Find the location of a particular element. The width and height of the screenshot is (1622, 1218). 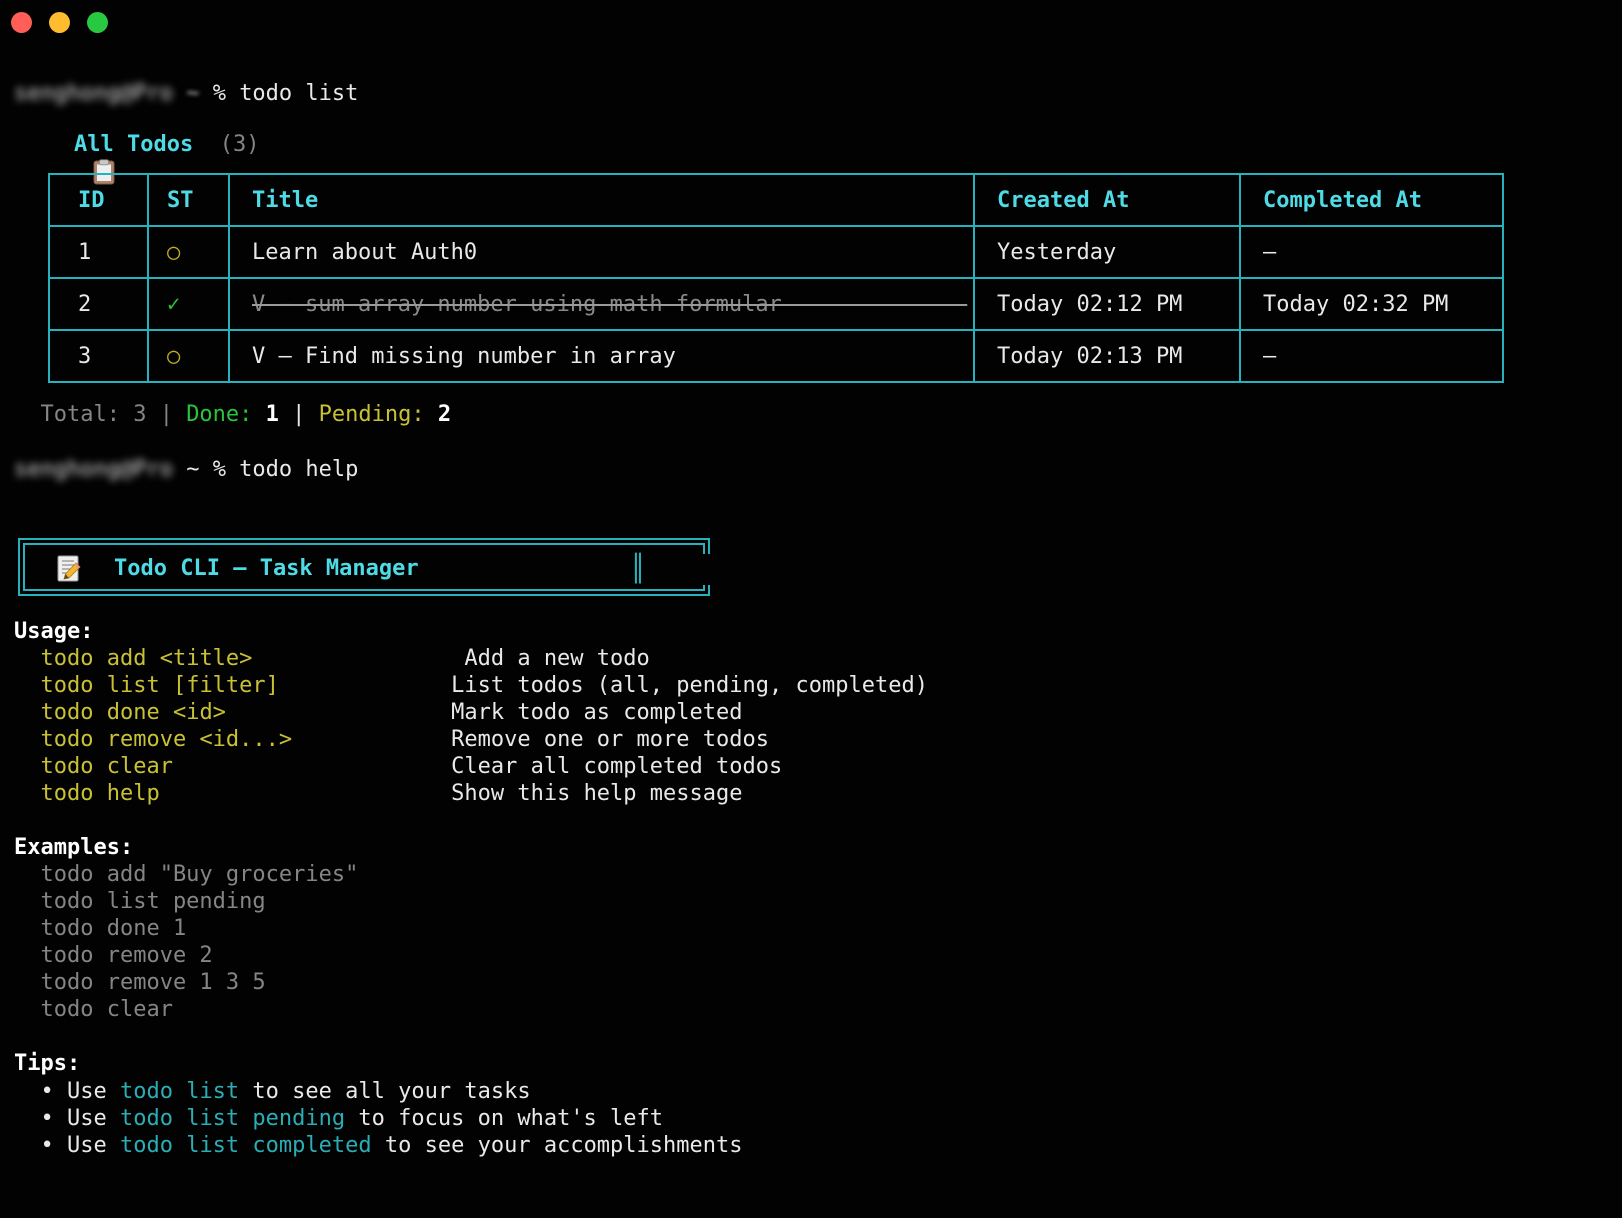

column-header-id: ID is located at coordinates (98, 200).